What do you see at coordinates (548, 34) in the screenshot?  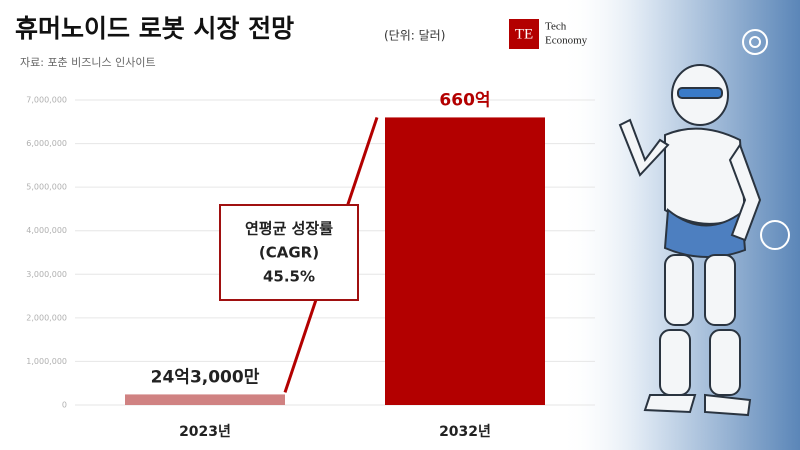 I see `logo: TE Tech Economy` at bounding box center [548, 34].